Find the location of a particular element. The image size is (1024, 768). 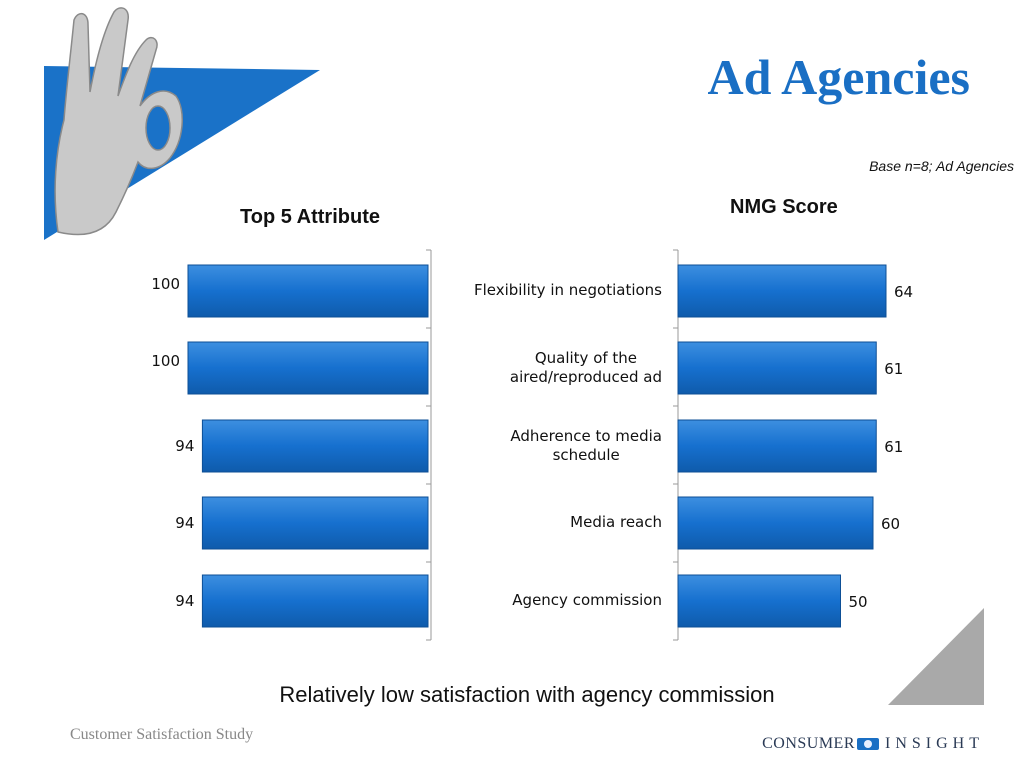

category-label-line: Media reach is located at coordinates (616, 522).